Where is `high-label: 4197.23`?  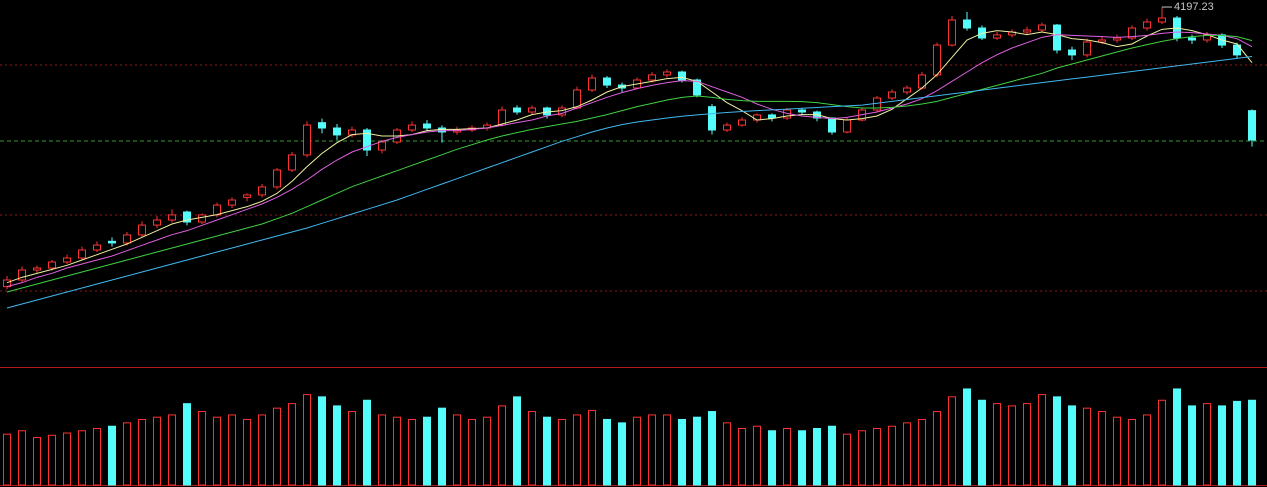
high-label: 4197.23 is located at coordinates (1194, 7).